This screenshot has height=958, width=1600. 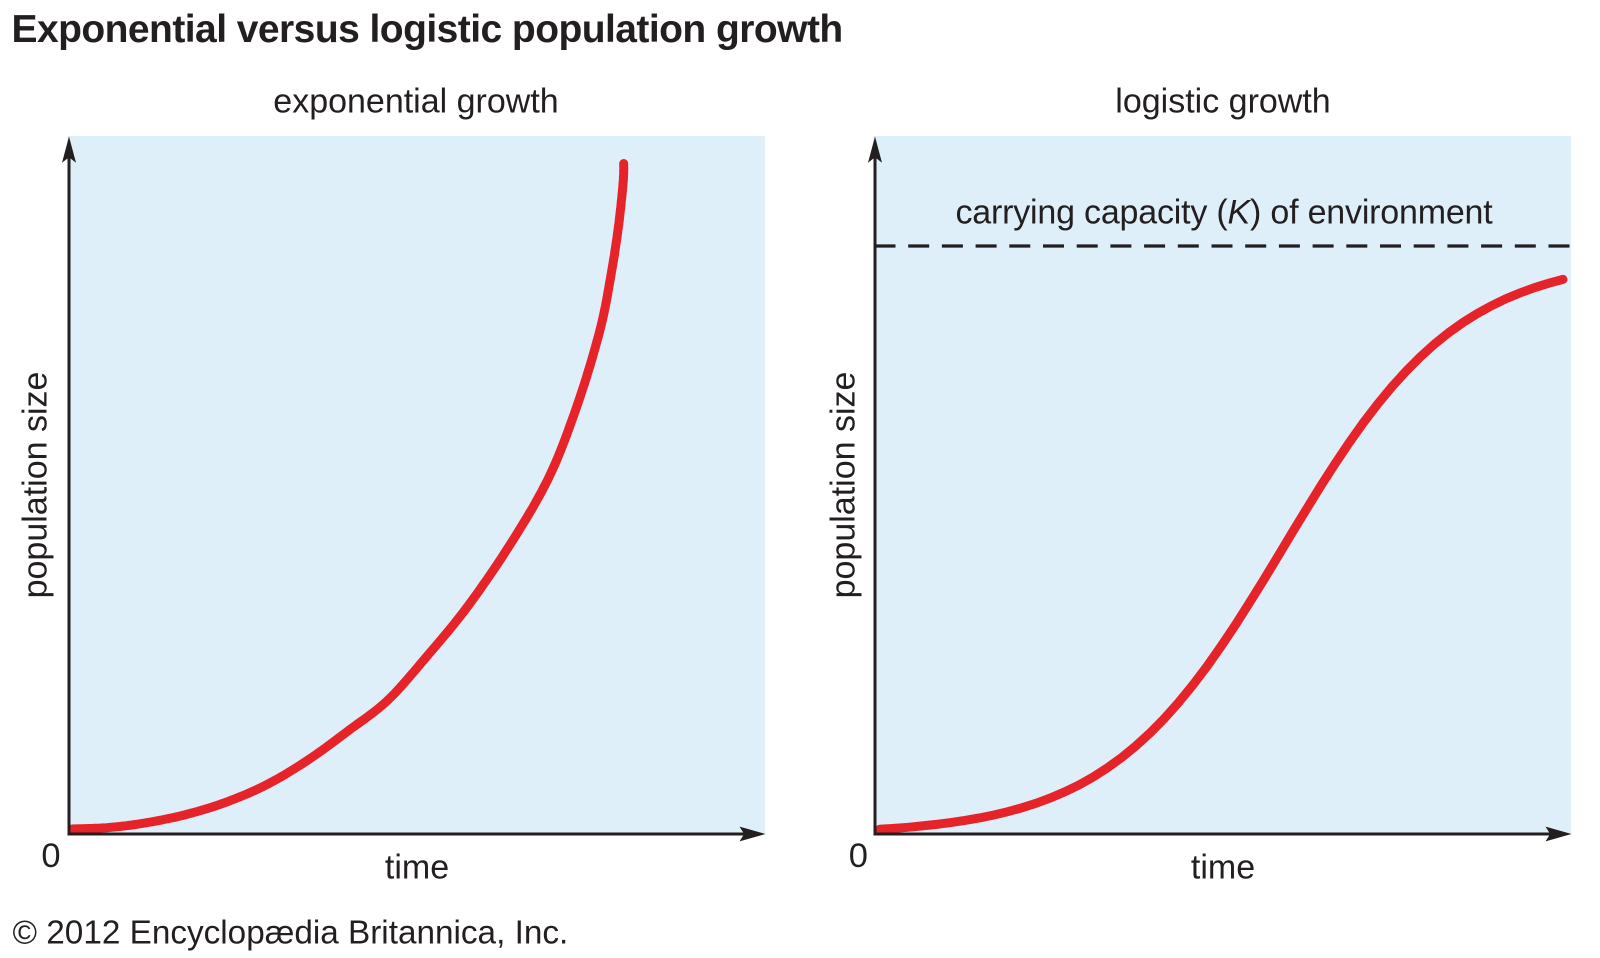 I want to click on svg-text:carrying capacity (K) of envir: carrying capacity (K) of environment, so click(x=1224, y=213).